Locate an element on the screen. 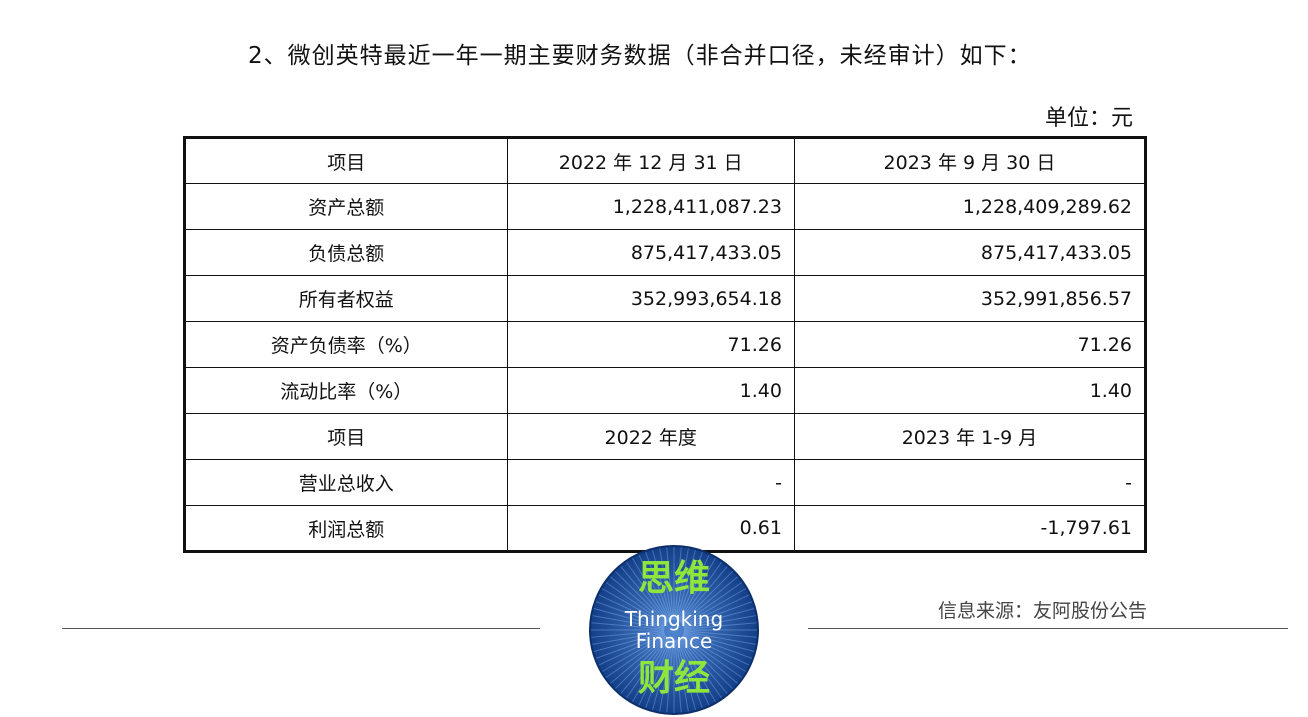  item-cell: 资产总额 is located at coordinates (346, 206).